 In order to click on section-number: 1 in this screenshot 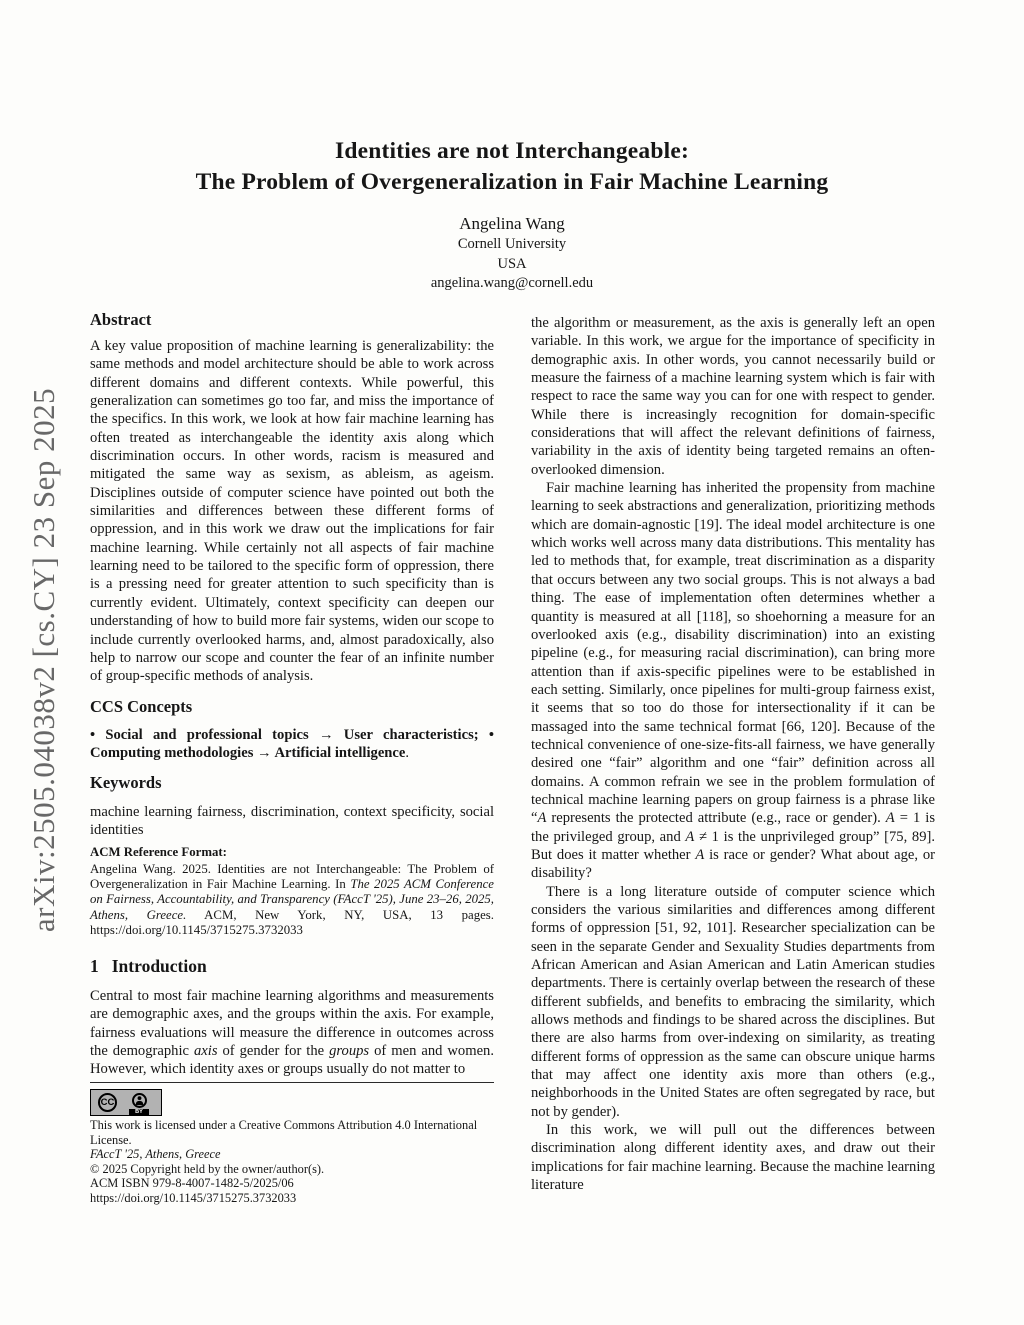, I will do `click(94, 966)`.